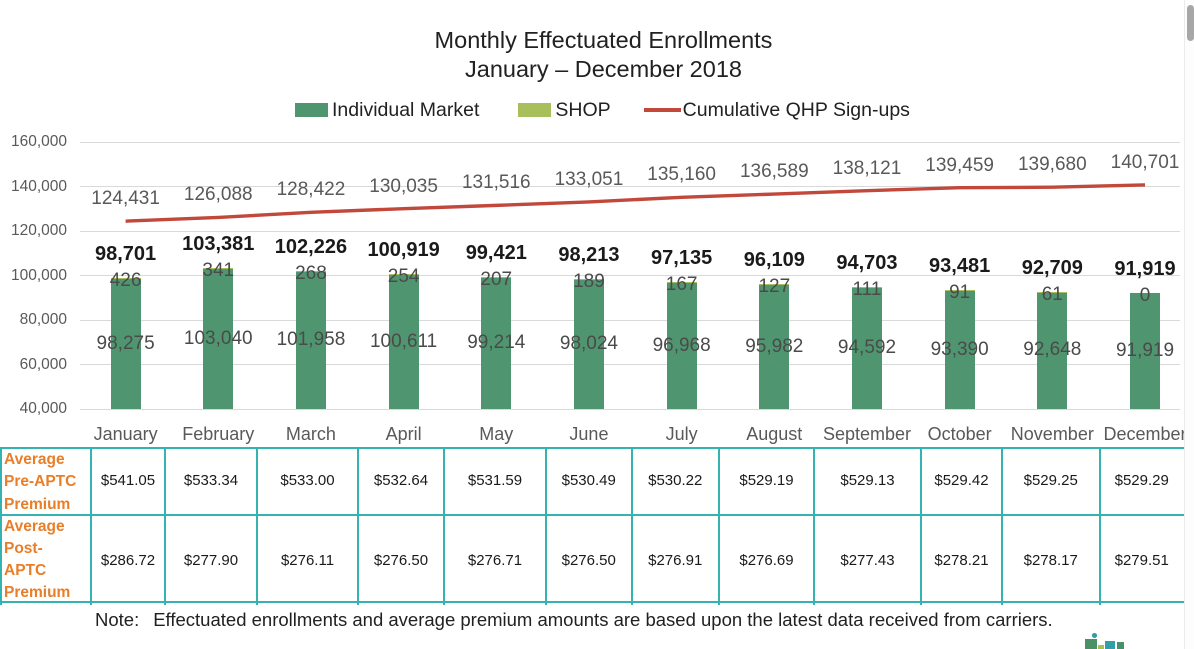 The height and width of the screenshot is (649, 1194). What do you see at coordinates (675, 560) in the screenshot?
I see `table-cell: $276.91` at bounding box center [675, 560].